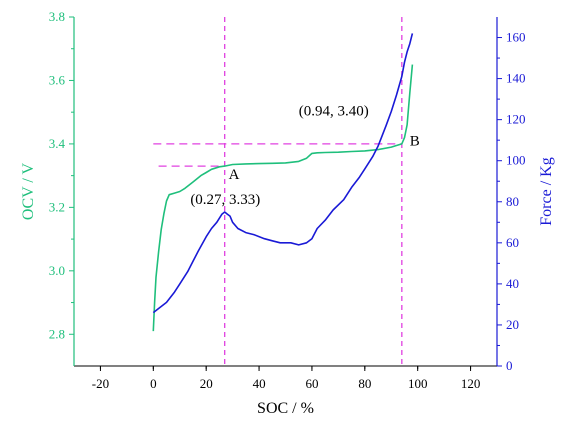  What do you see at coordinates (516, 78) in the screenshot?
I see `right-y-tick-label-7: 140` at bounding box center [516, 78].